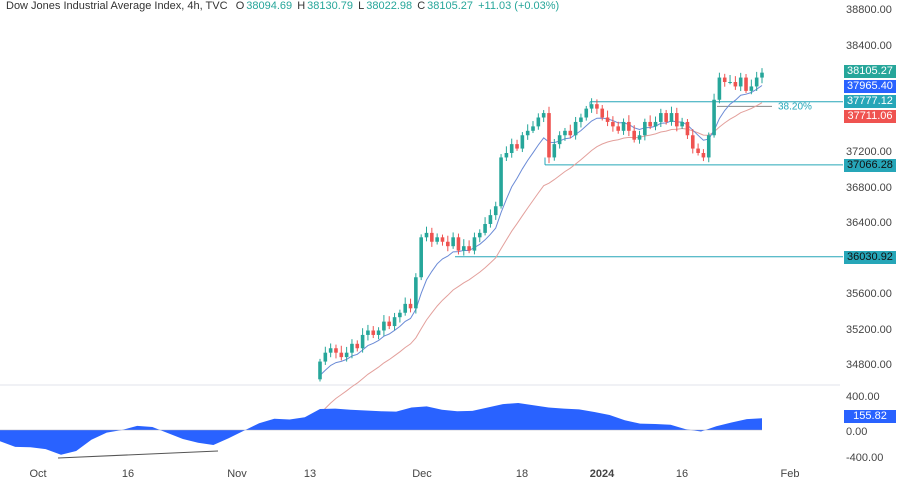  Describe the element at coordinates (128, 474) in the screenshot. I see `time-axis-label: 16` at that location.